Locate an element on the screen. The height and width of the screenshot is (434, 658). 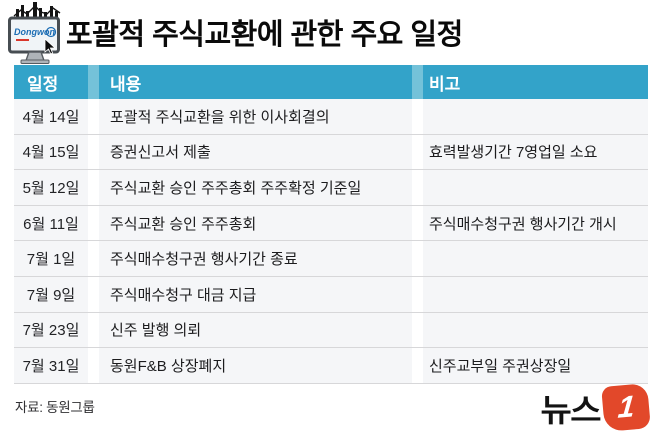
cell-date: 7월 9일 is located at coordinates (51, 294).